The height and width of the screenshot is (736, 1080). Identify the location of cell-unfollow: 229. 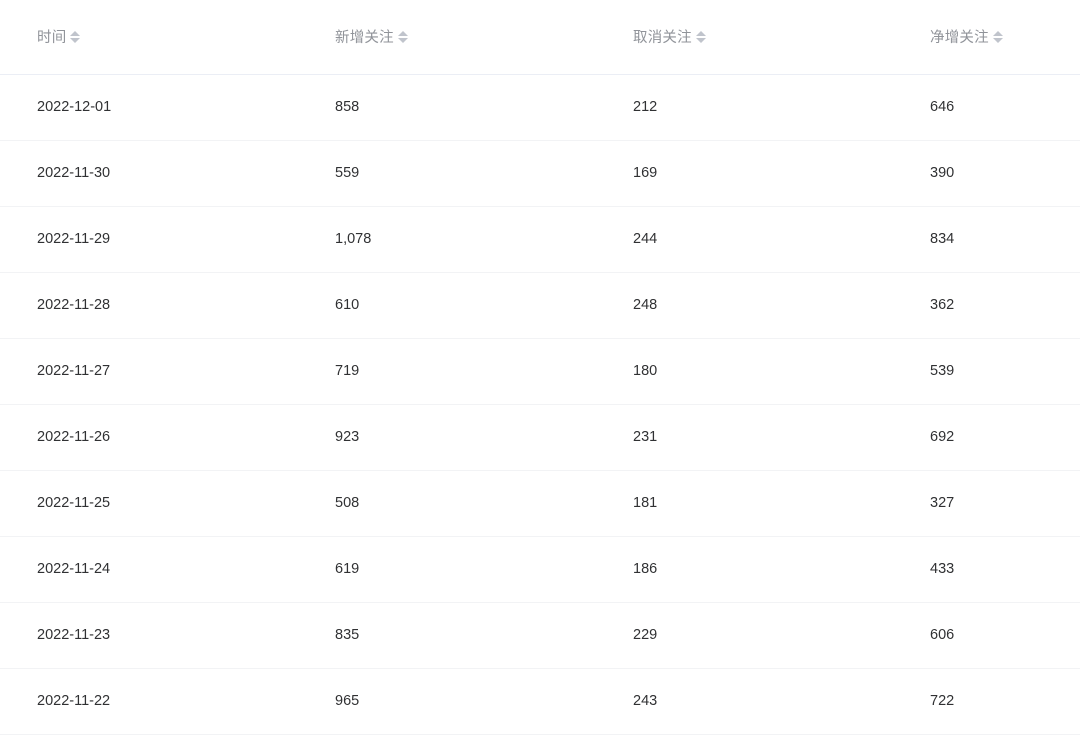
(744, 635).